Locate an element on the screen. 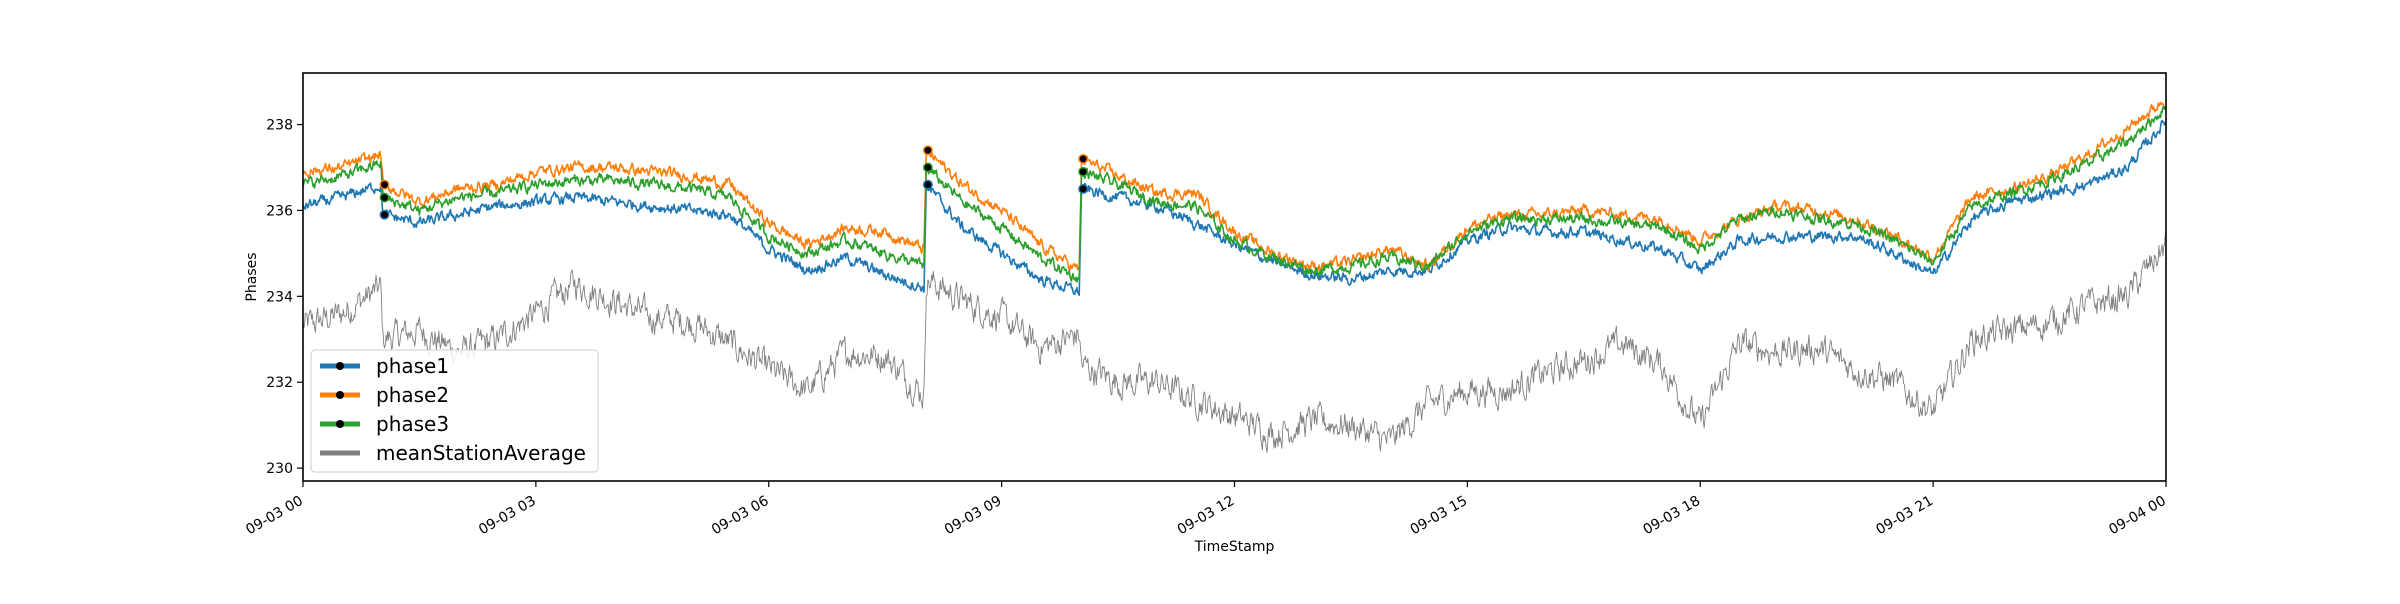  legend-marker-phase1 is located at coordinates (340, 366).